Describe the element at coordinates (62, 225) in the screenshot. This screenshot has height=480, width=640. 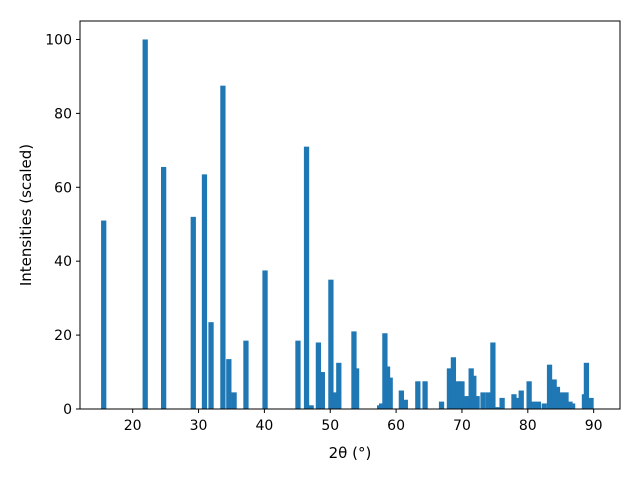
I see `y-axis-ticks: 0 20 40 60 80 100` at that location.